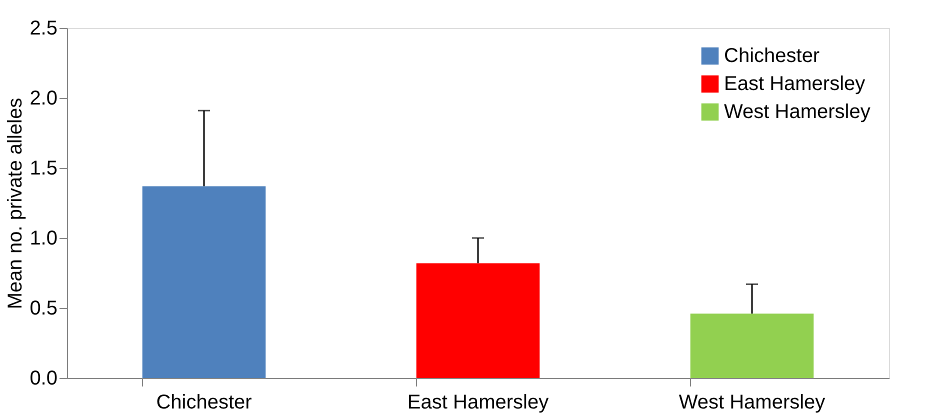  Describe the element at coordinates (44, 239) in the screenshot. I see `y-tick-label: 1.0` at that location.